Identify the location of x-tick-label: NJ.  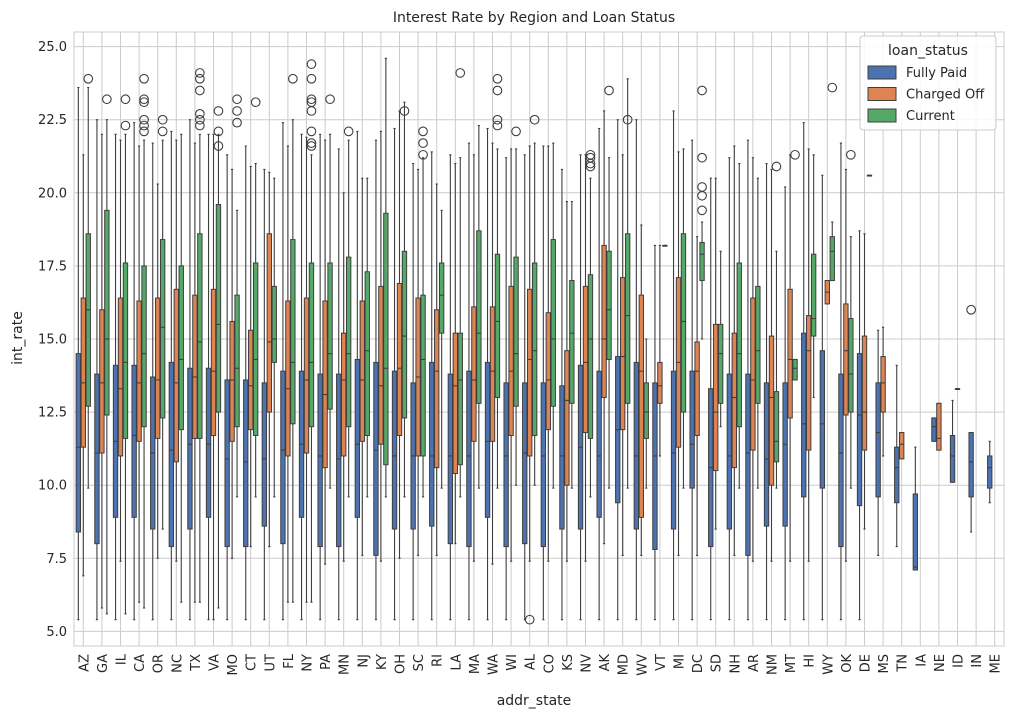
(363, 661).